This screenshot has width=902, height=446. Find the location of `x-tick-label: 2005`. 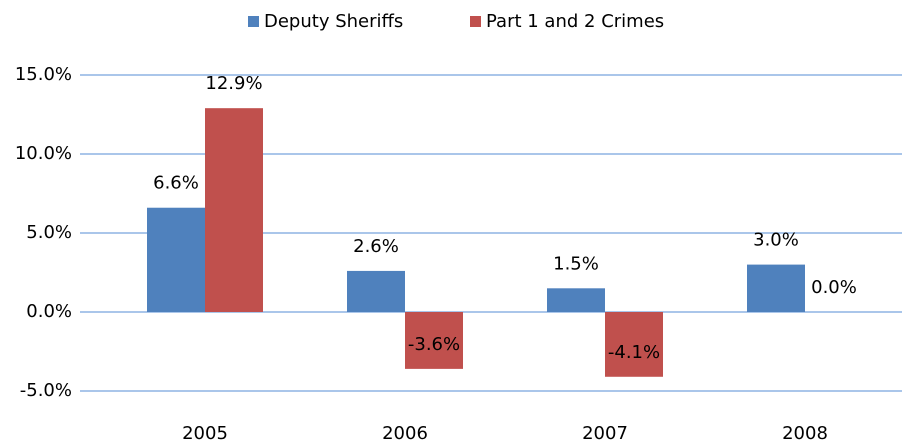

x-tick-label: 2005 is located at coordinates (205, 433).